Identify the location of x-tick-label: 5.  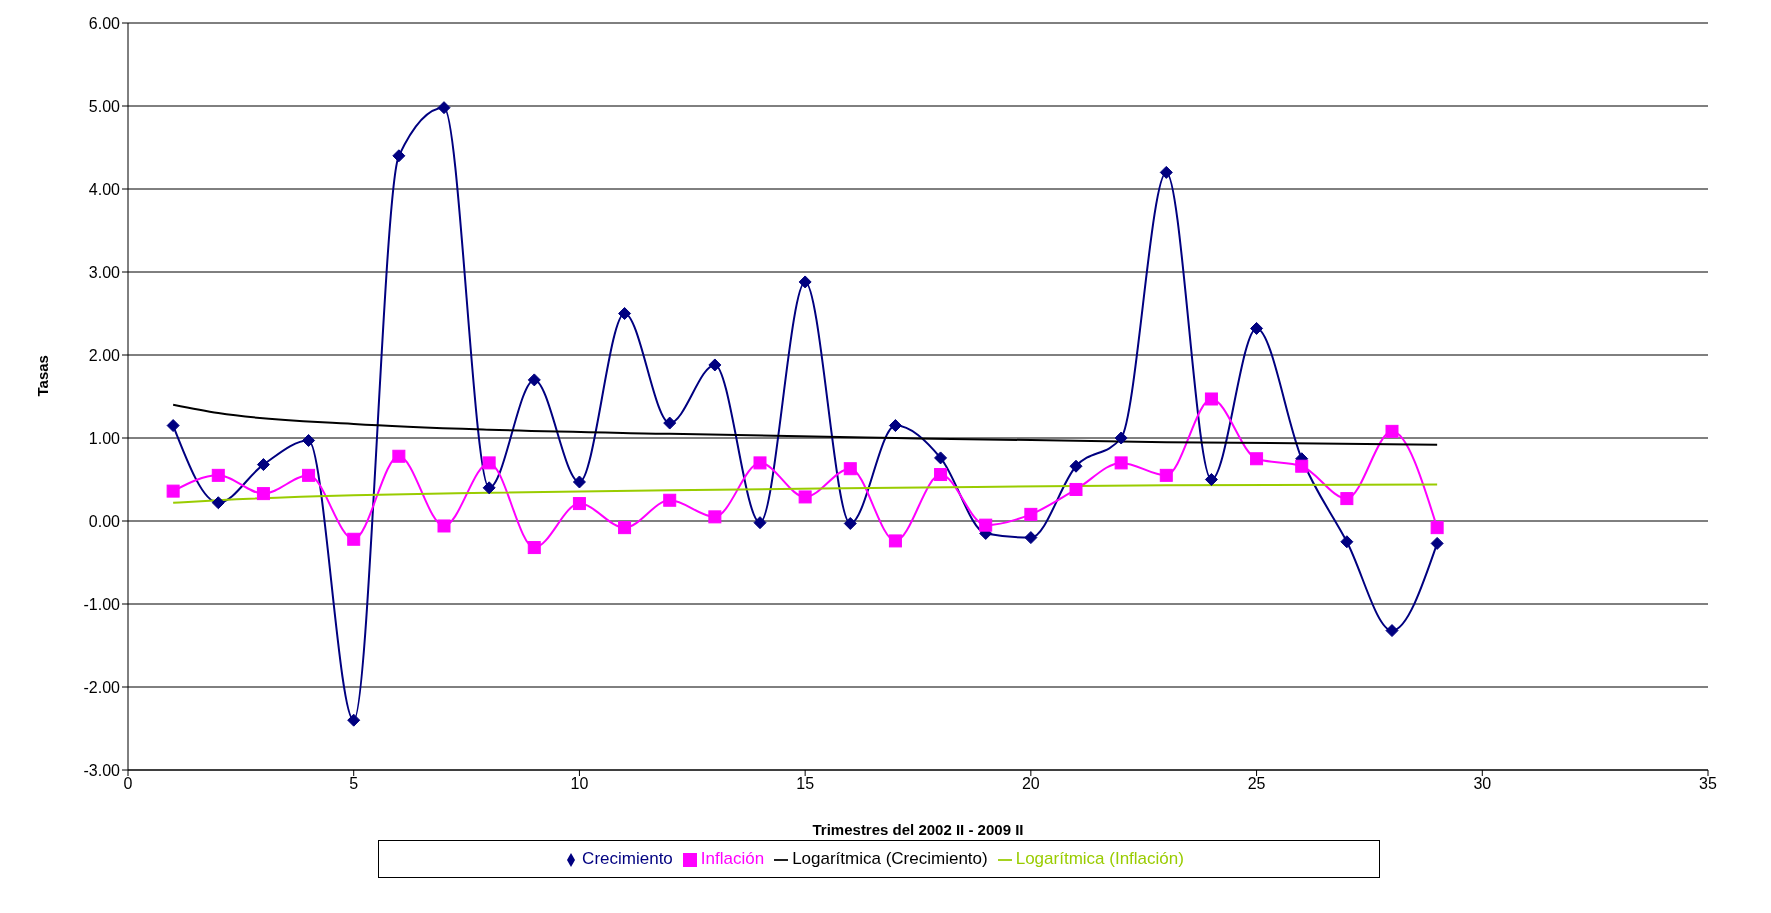
(354, 784).